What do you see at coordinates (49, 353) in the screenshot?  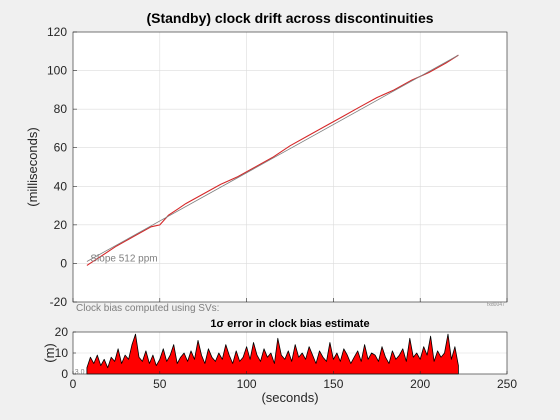 I see `error-y-axis-label: (m)` at bounding box center [49, 353].